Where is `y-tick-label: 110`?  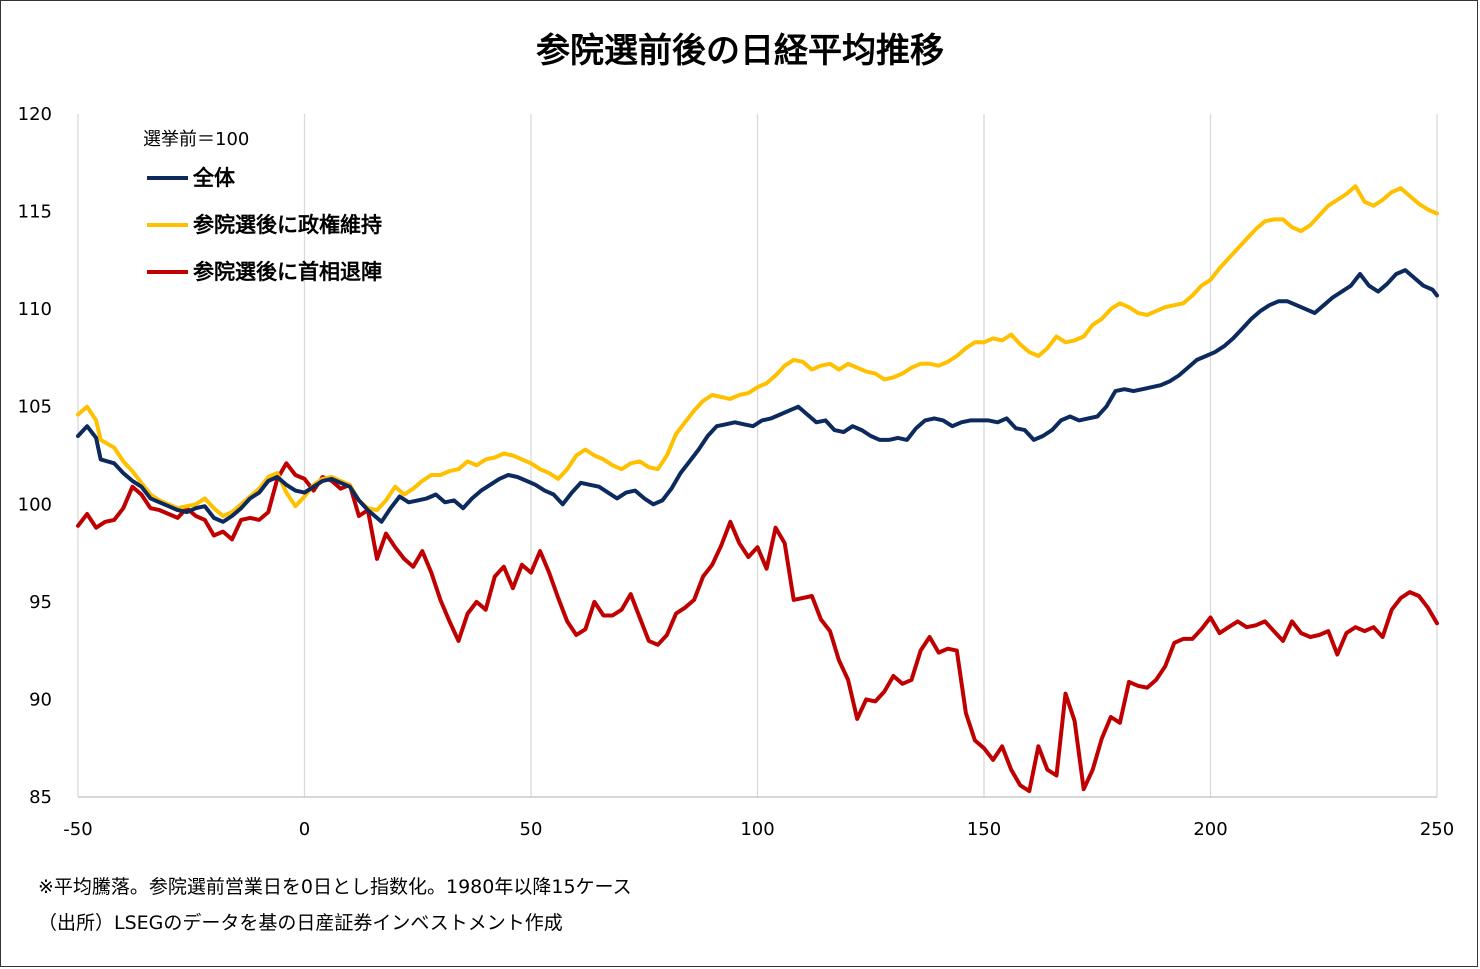 y-tick-label: 110 is located at coordinates (35, 309).